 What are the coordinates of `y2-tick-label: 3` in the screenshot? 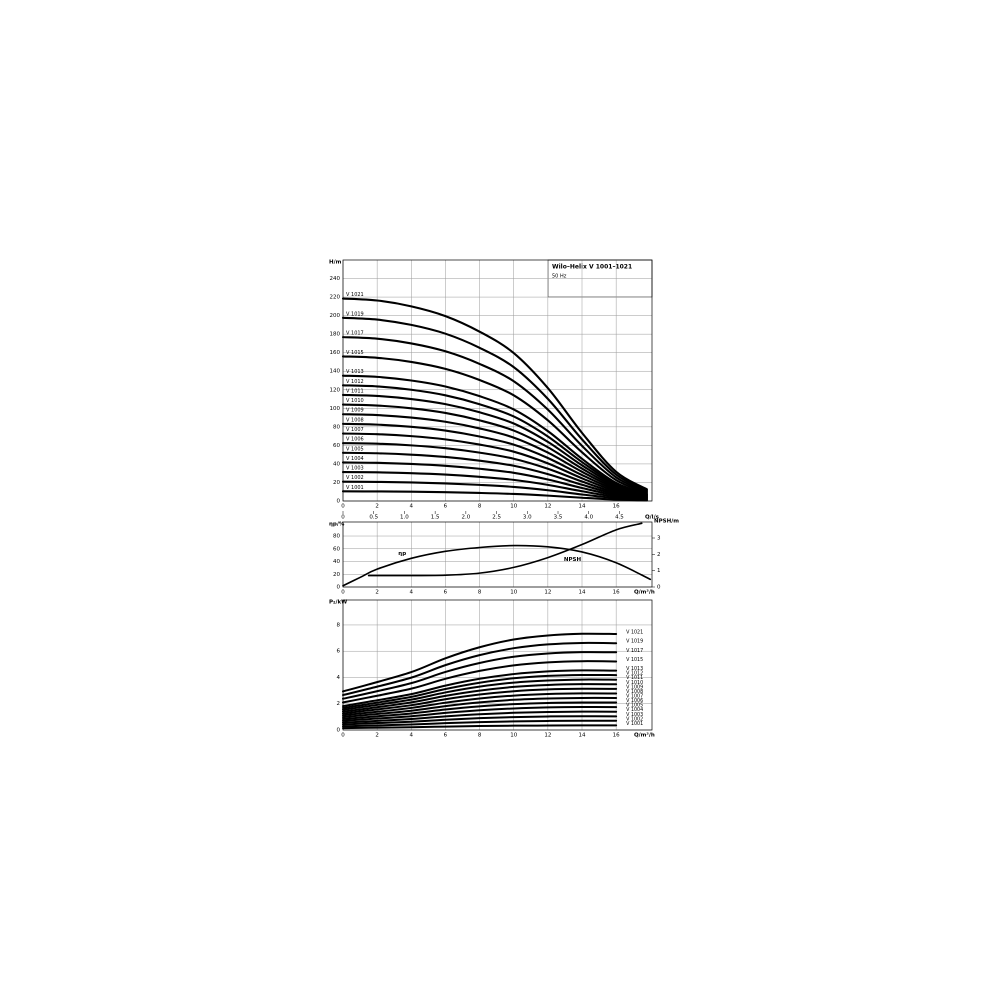 It's located at (659, 539).